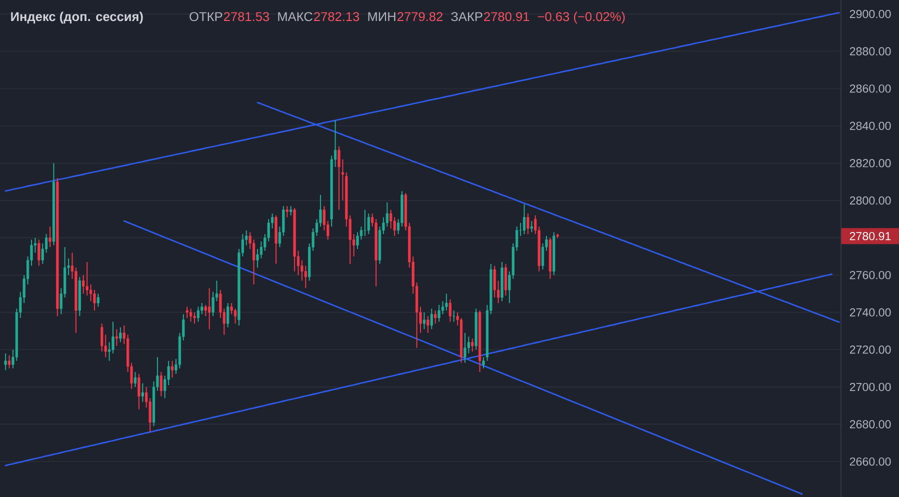 The image size is (899, 497). I want to click on y-tick-label: 2860.00, so click(870, 88).